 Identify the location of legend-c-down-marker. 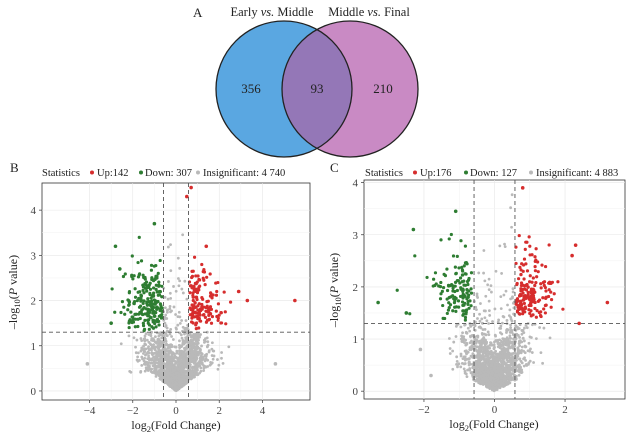
(466, 172).